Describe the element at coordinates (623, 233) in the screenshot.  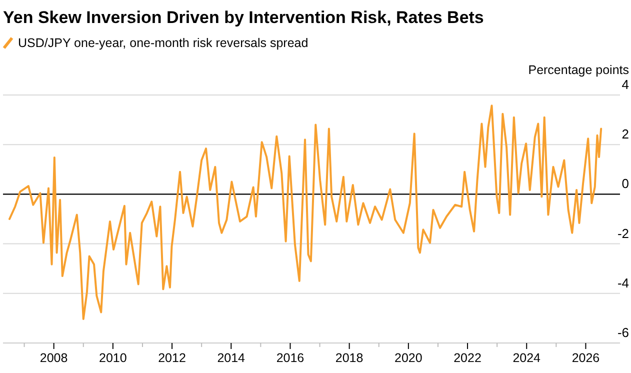
I see `y-tick-label: -2` at that location.